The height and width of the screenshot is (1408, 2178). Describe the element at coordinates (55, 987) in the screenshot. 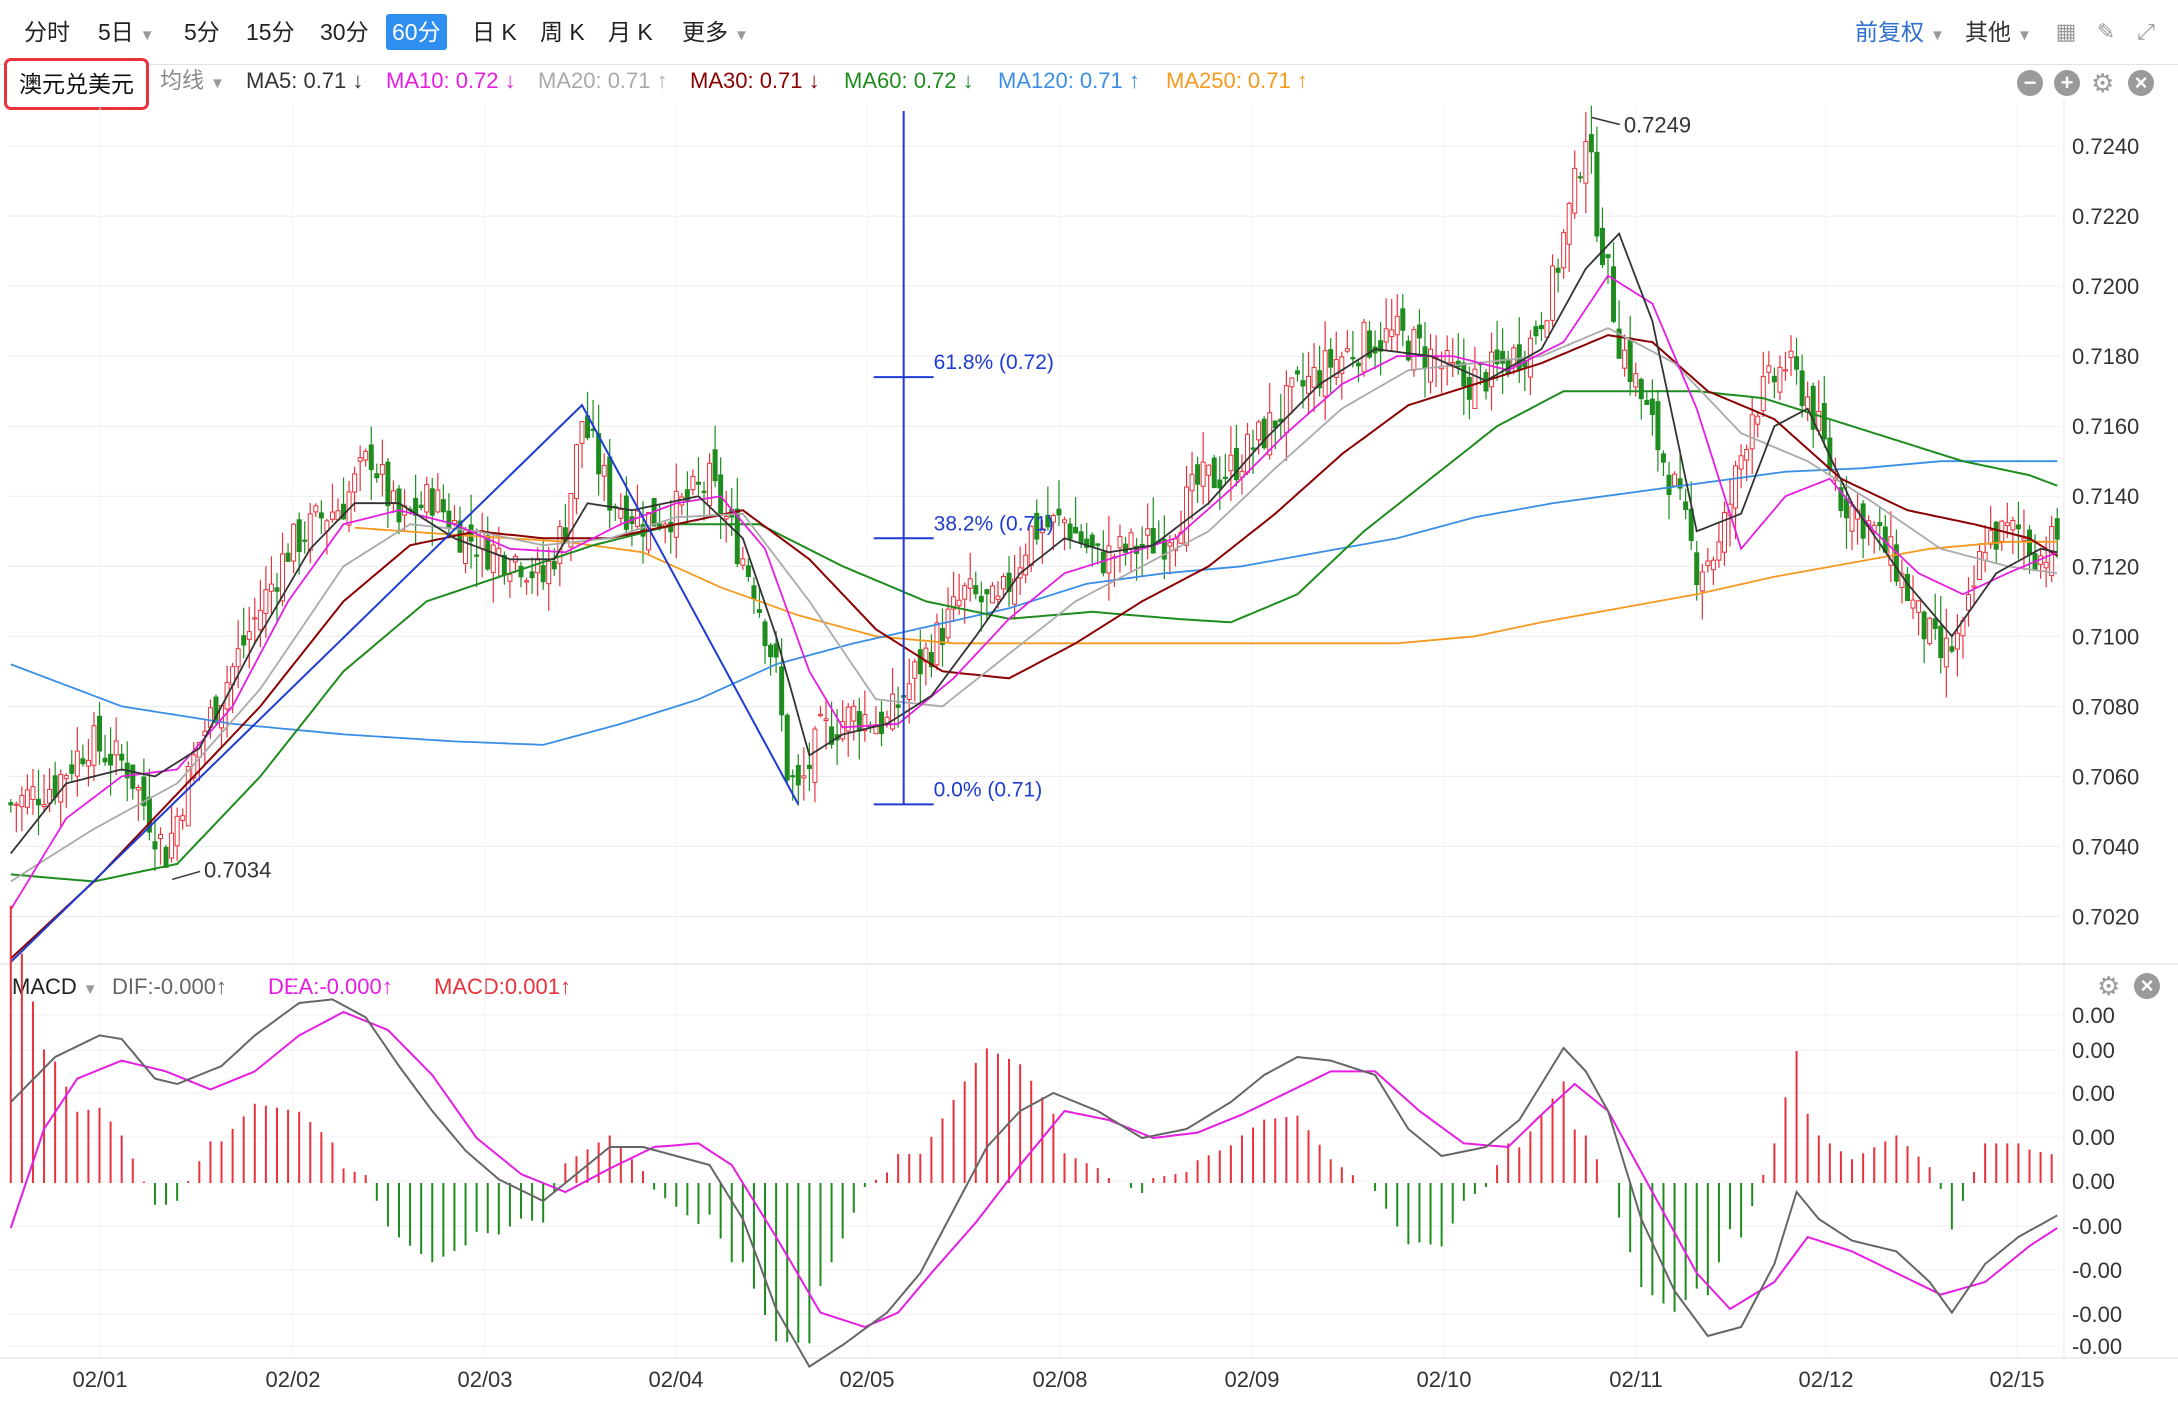

I see `macd-selector: MACD ▼` at that location.